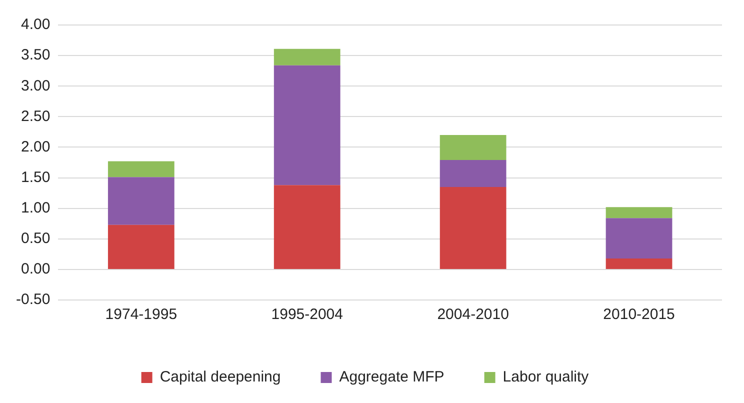 The width and height of the screenshot is (744, 403). Describe the element at coordinates (35, 147) in the screenshot. I see `y-tick-label: 2.00` at that location.